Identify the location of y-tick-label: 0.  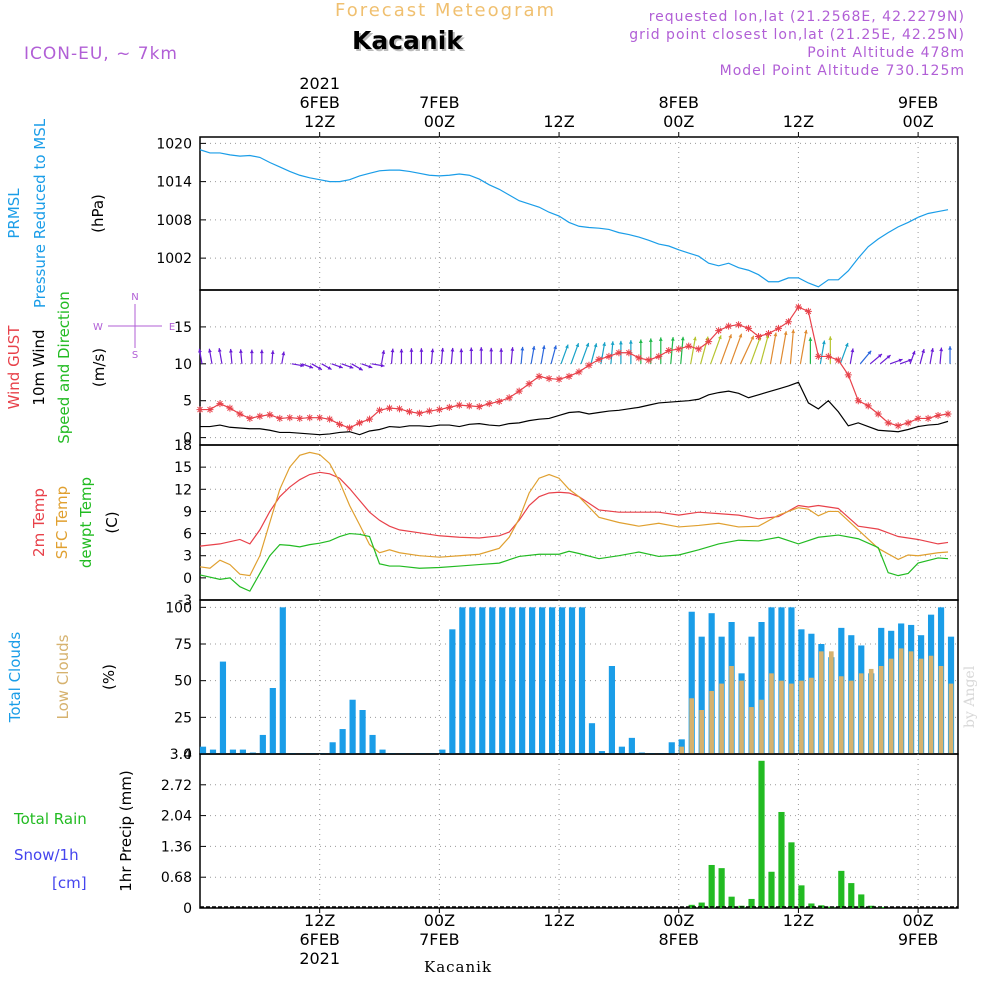
(187, 439).